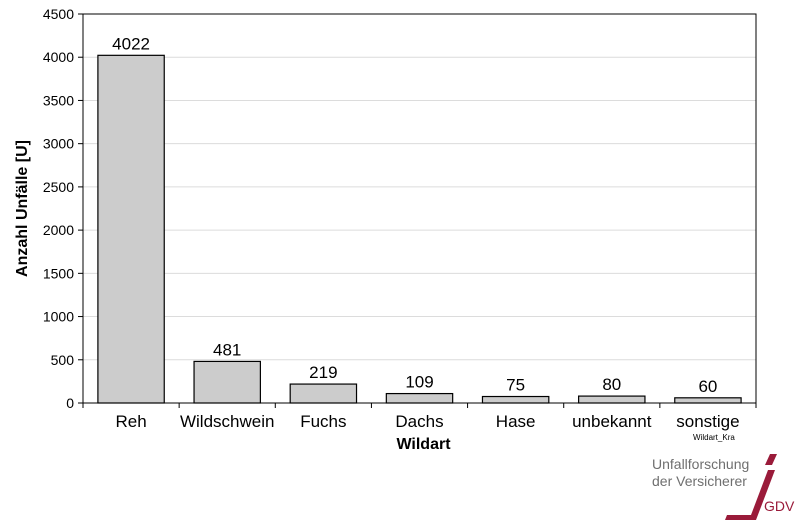 This screenshot has height=522, width=798. Describe the element at coordinates (612, 421) in the screenshot. I see `x-category-label: unbekannt` at that location.